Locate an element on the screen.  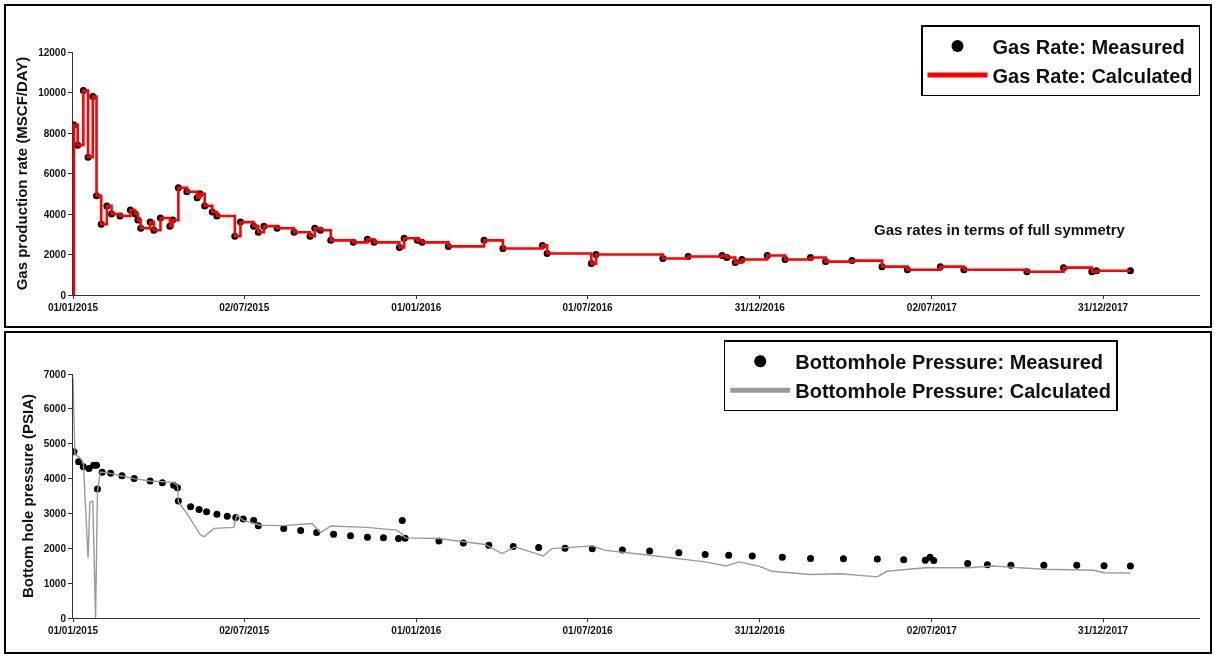
legend-label: Bottomhole Pressure: Calculated is located at coordinates (953, 391).